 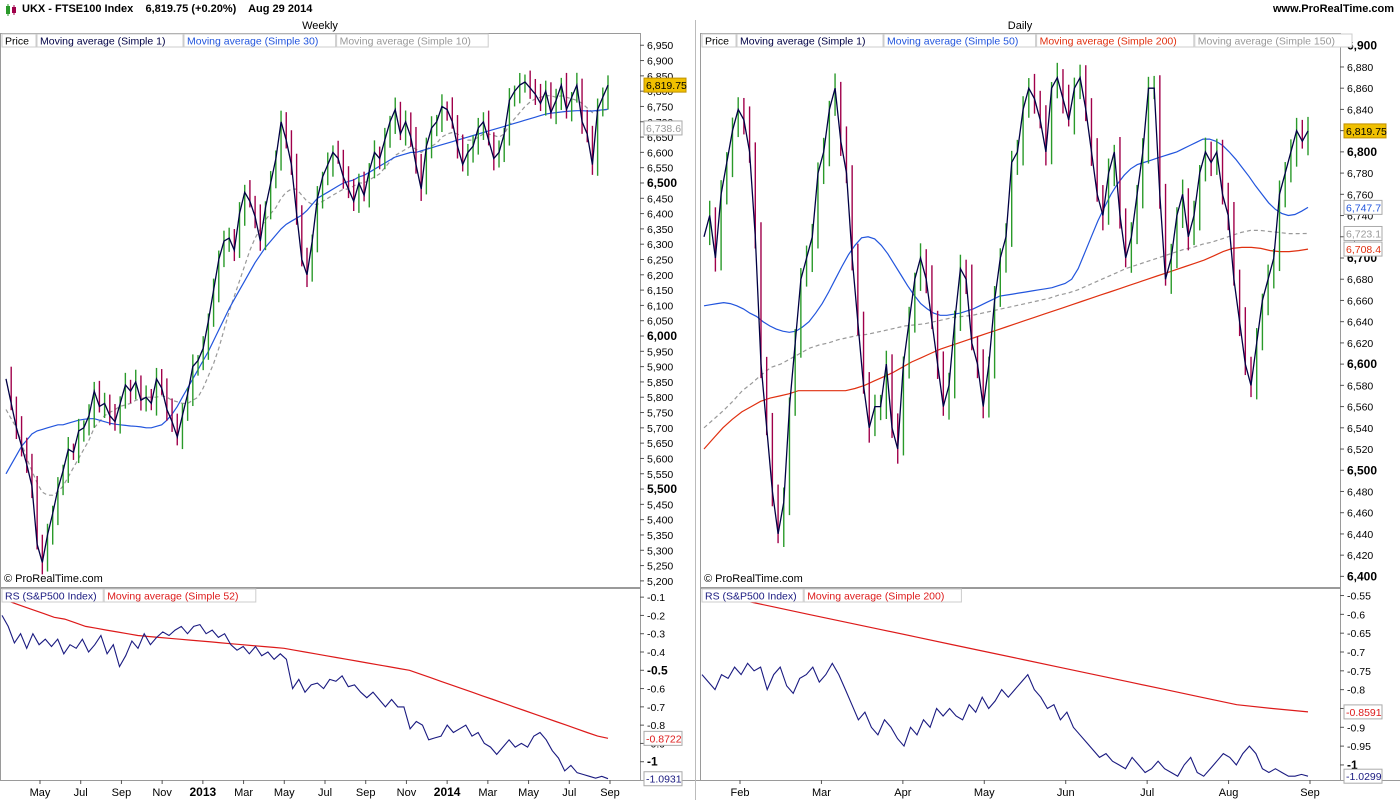 I want to click on weekly-legend-item: Price, so click(x=17, y=42).